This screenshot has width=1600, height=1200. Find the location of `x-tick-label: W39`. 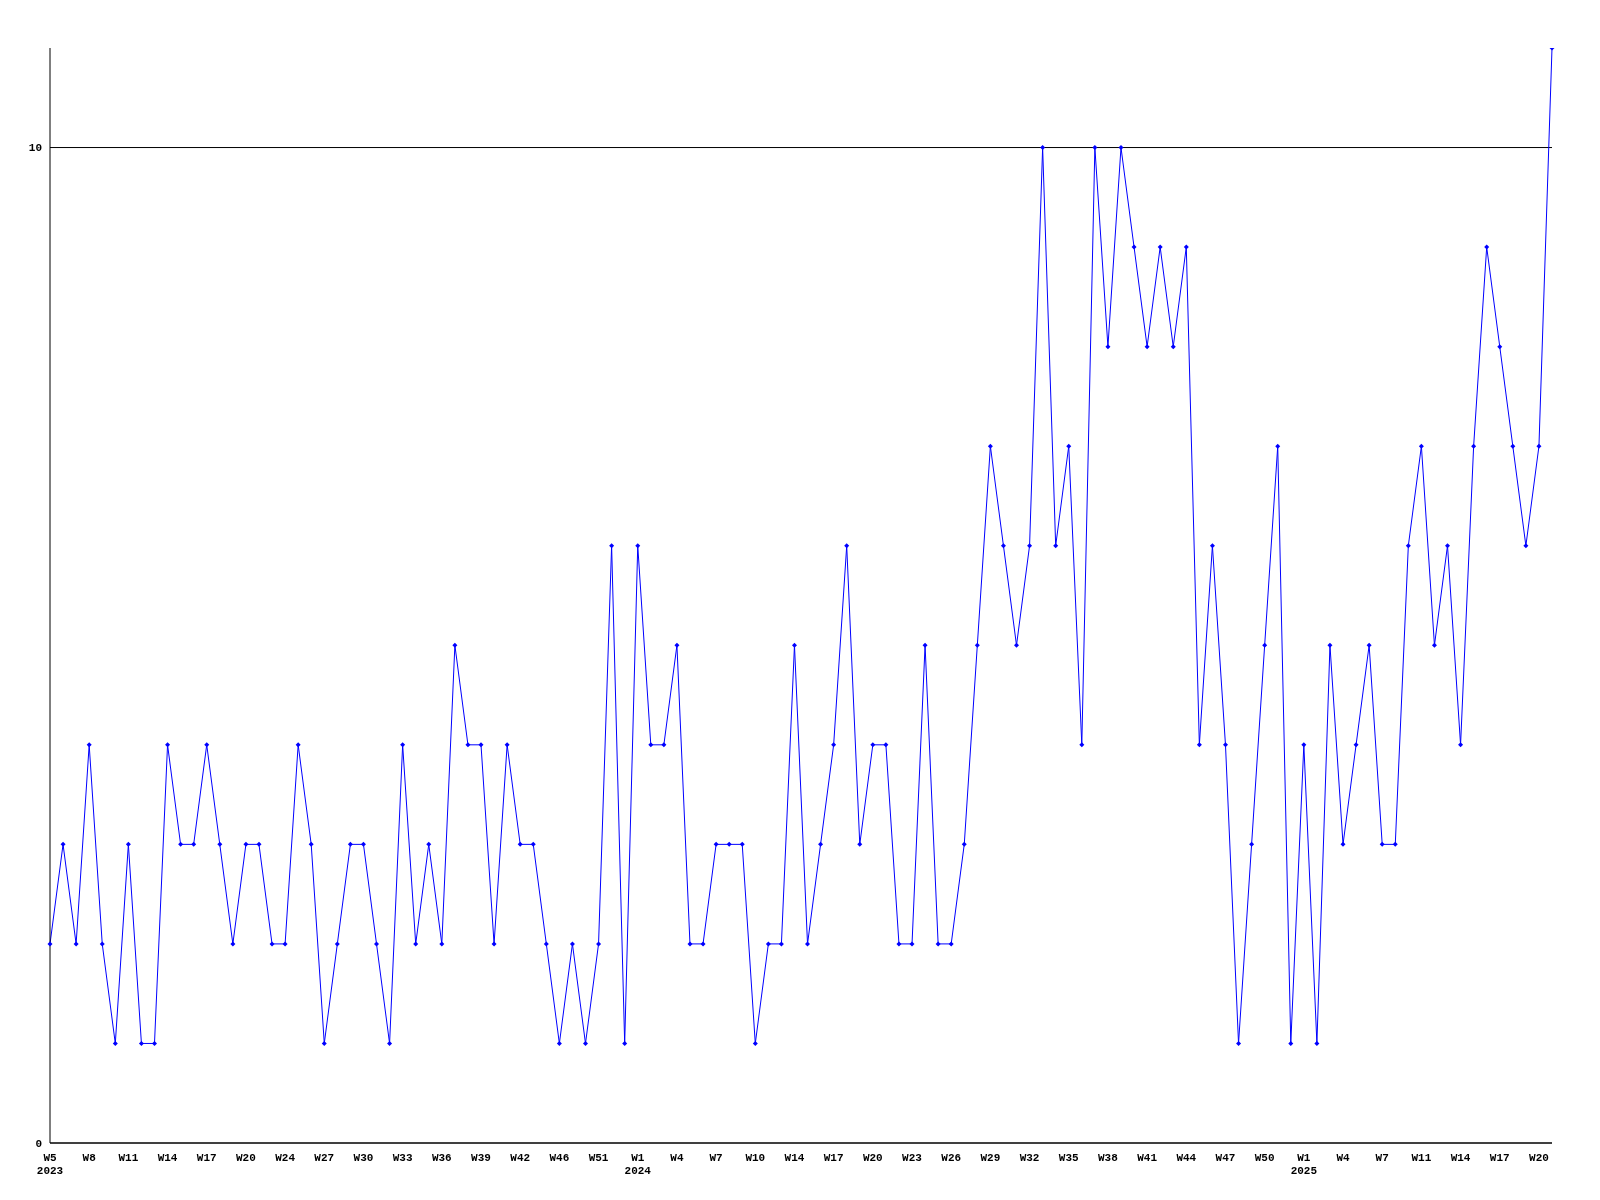

x-tick-label: W39 is located at coordinates (481, 1158).